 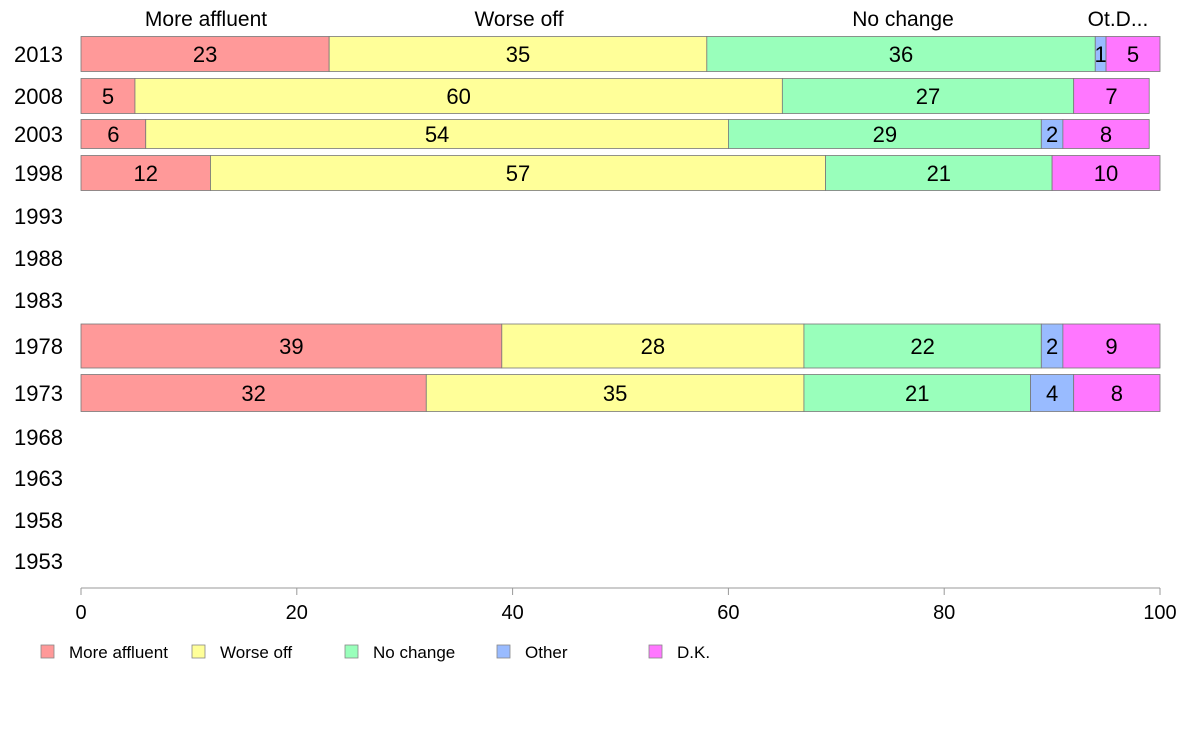 I want to click on bar-value-label: 54, so click(x=437, y=134).